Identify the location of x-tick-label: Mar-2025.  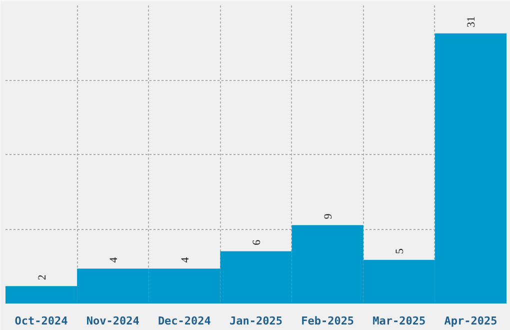
(399, 321).